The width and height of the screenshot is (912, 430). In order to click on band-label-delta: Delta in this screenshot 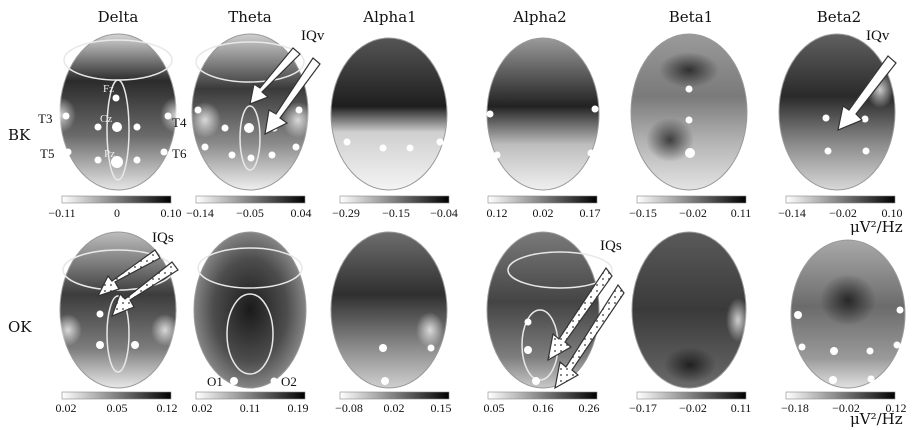, I will do `click(118, 17)`.